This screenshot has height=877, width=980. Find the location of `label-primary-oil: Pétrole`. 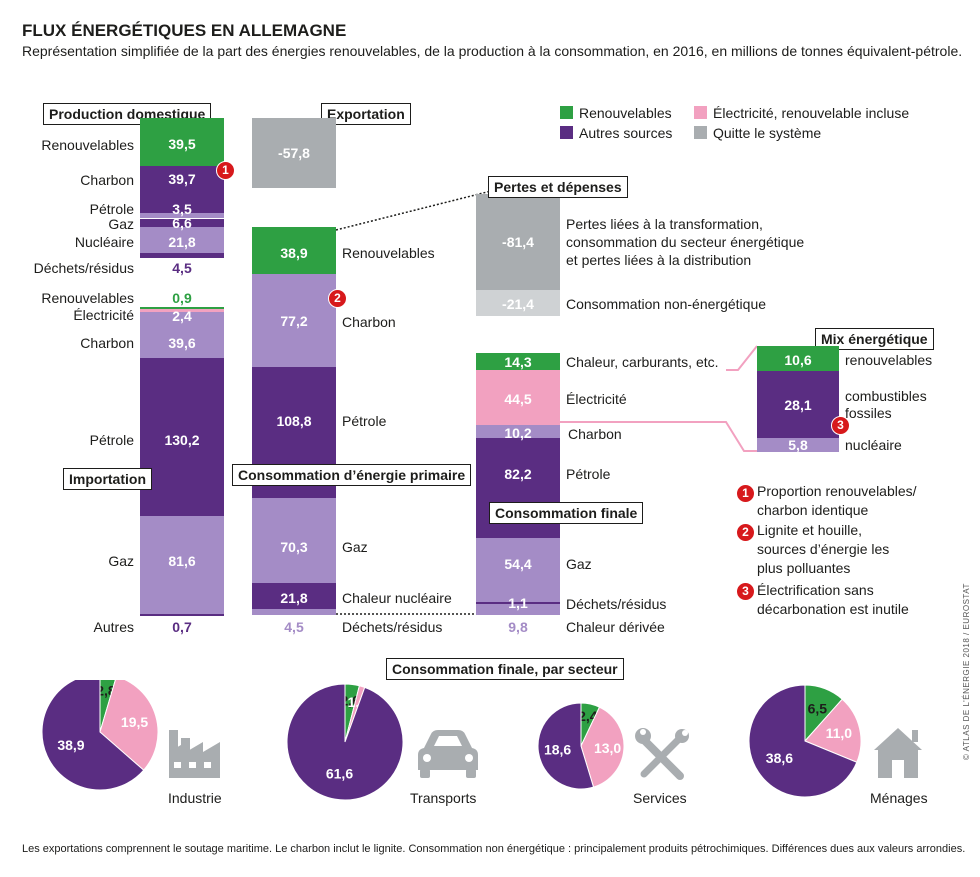

label-primary-oil: Pétrole is located at coordinates (364, 421).